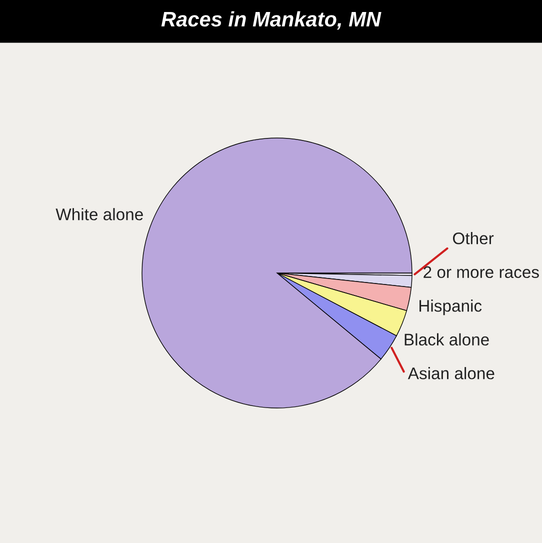 This screenshot has height=543, width=542. I want to click on slice-label: Other, so click(473, 238).